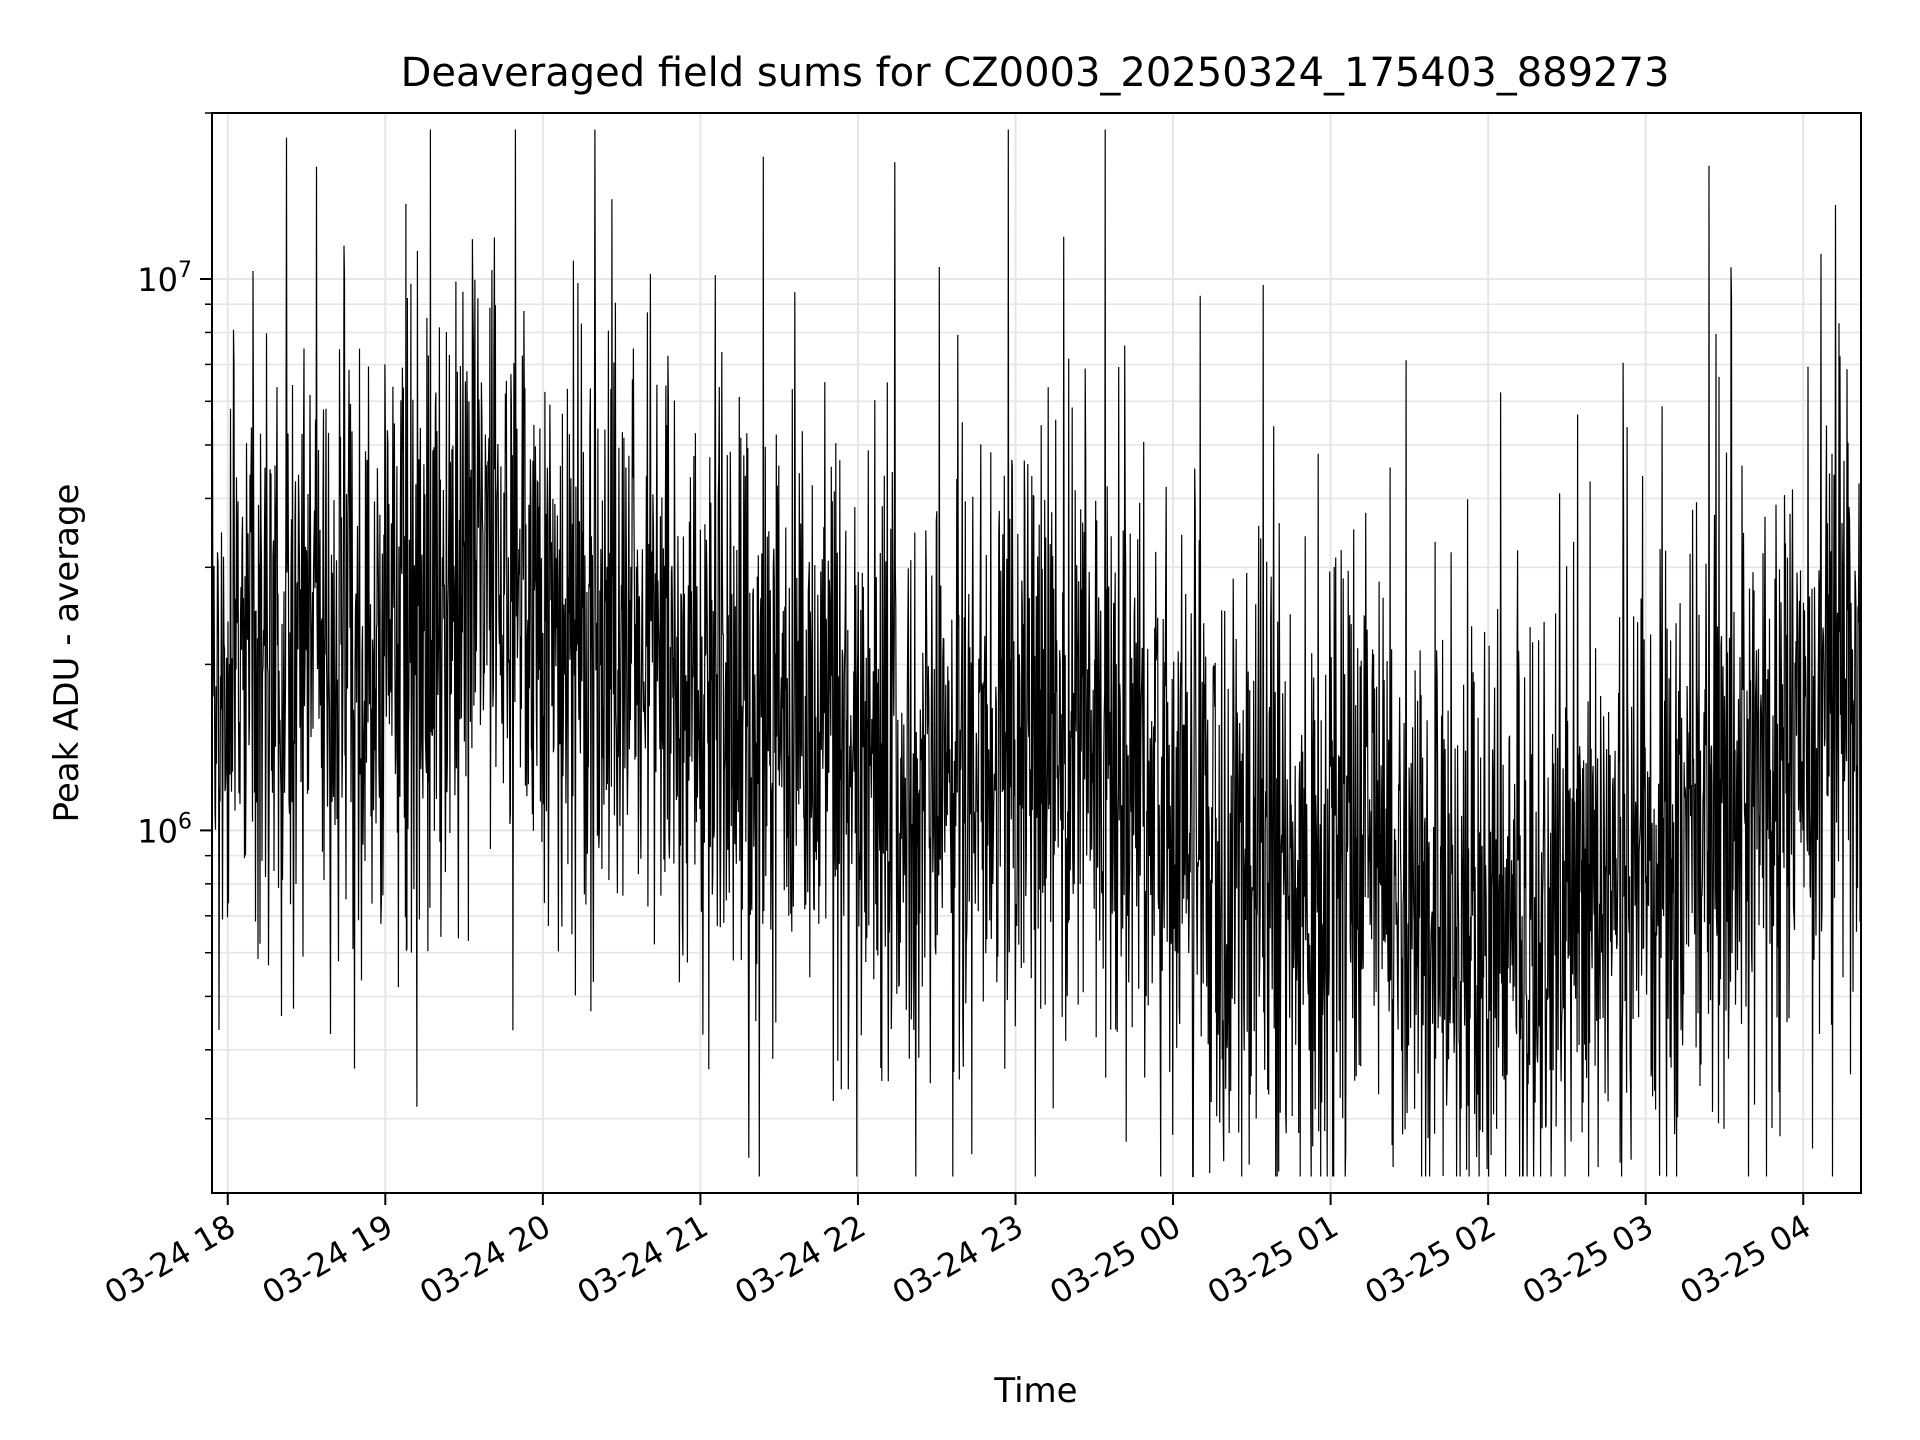  Describe the element at coordinates (328, 1259) in the screenshot. I see `x-tick-label: 03-24 19` at that location.